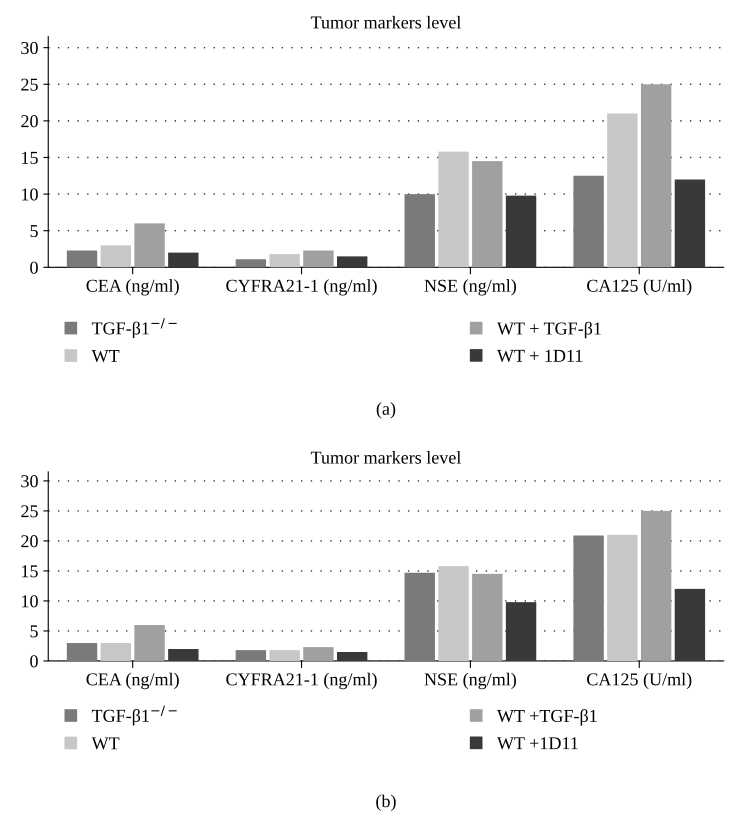  I want to click on legend-label: WT +TGF-β1, so click(546, 717).